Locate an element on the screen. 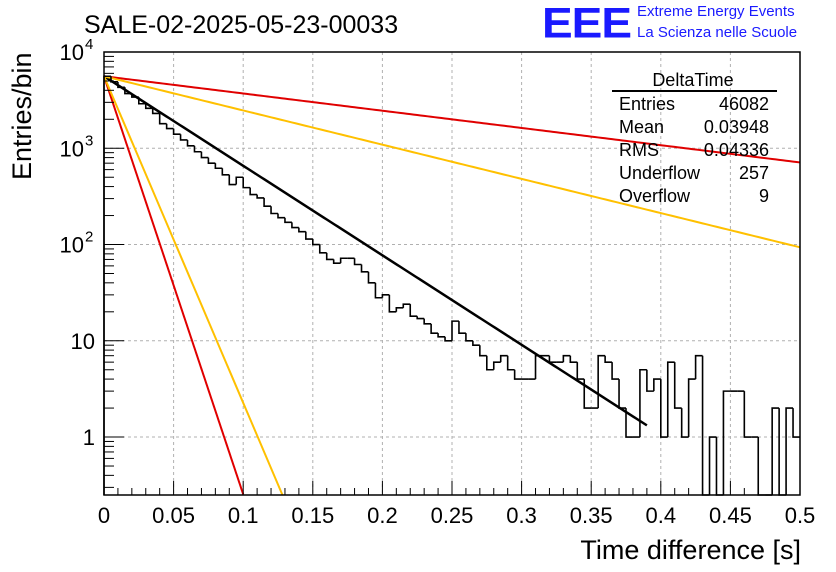 This screenshot has height=572, width=836. stats-label-overflow: Overflow is located at coordinates (655, 196).